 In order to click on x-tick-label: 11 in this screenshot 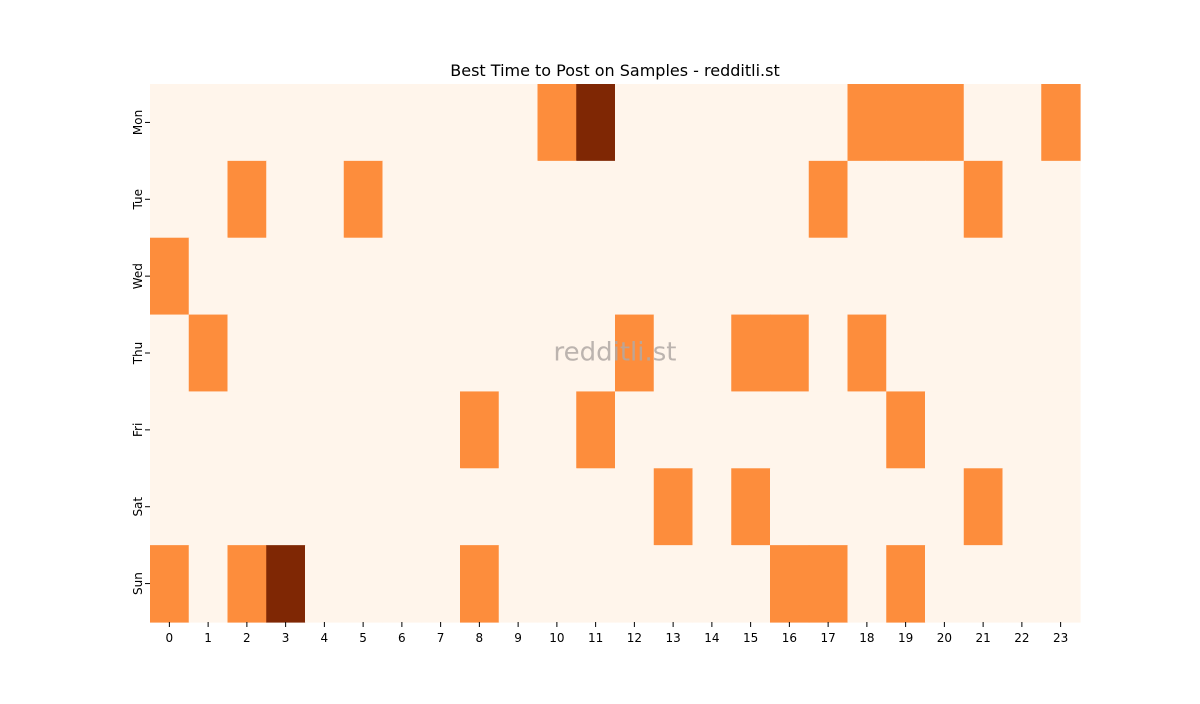, I will do `click(595, 638)`.